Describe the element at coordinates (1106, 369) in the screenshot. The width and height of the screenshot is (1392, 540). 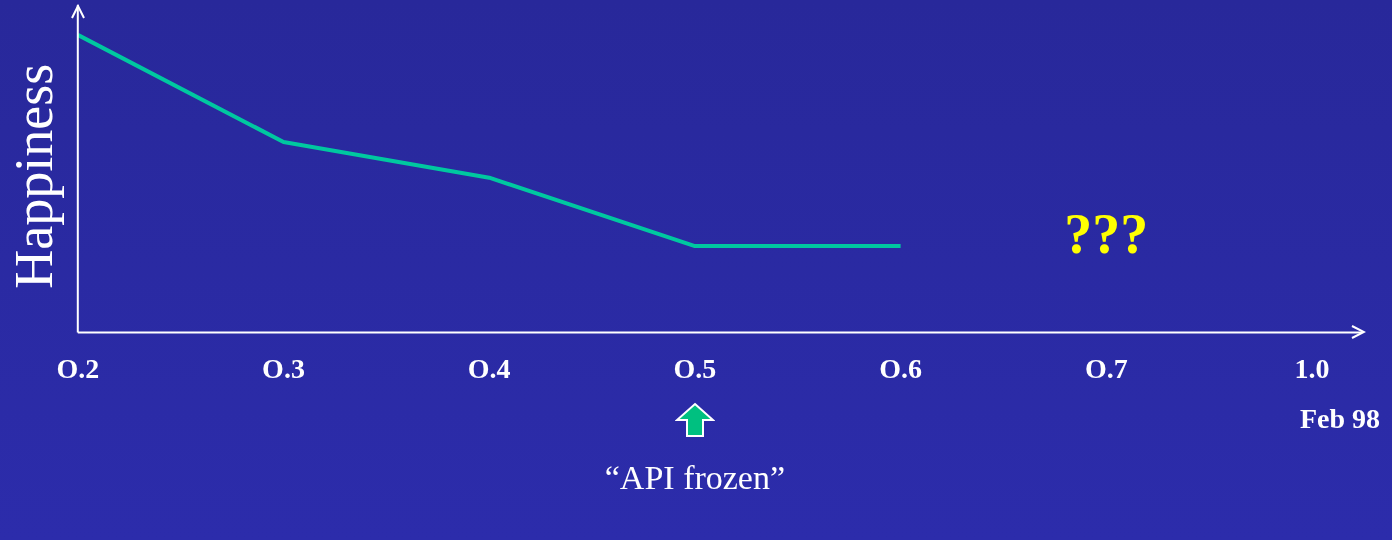
I see `x-tick-label: O.7` at that location.